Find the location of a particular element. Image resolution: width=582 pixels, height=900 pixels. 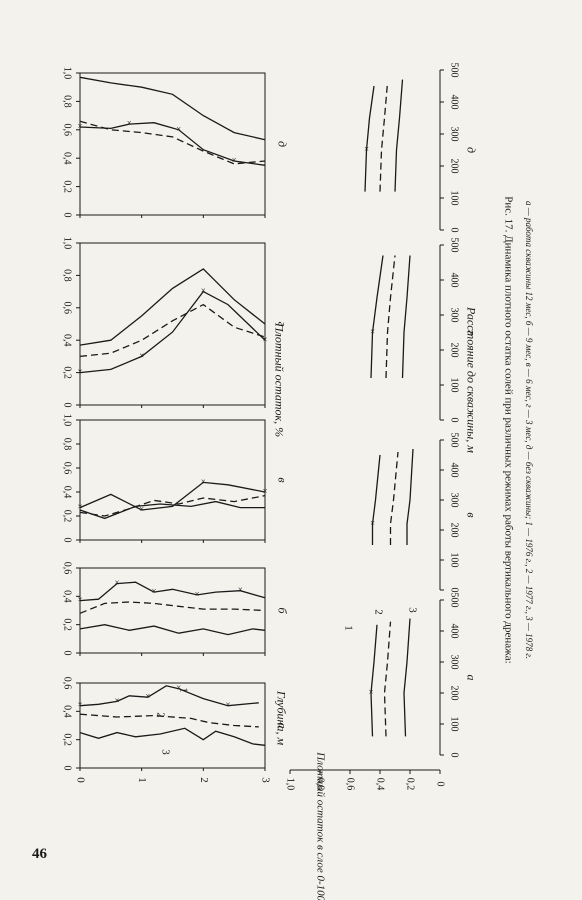

residue-axis-label: Плотный остаток, % is located at coordinates (279, 379).